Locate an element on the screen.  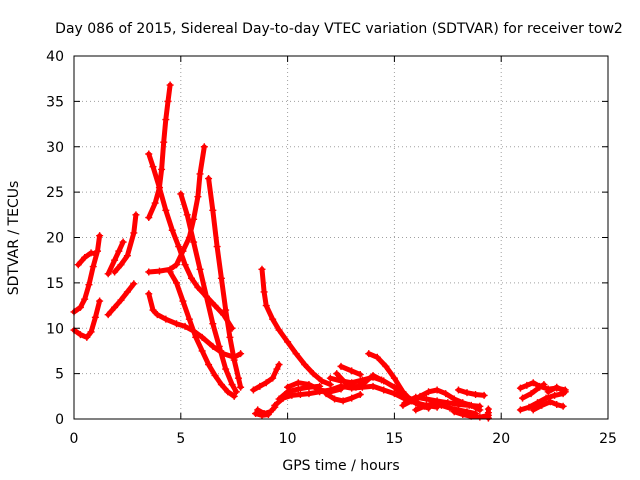
y-tick-labels: 0 5 10 15 20 25 30 35 40 is located at coordinates (55, 238).